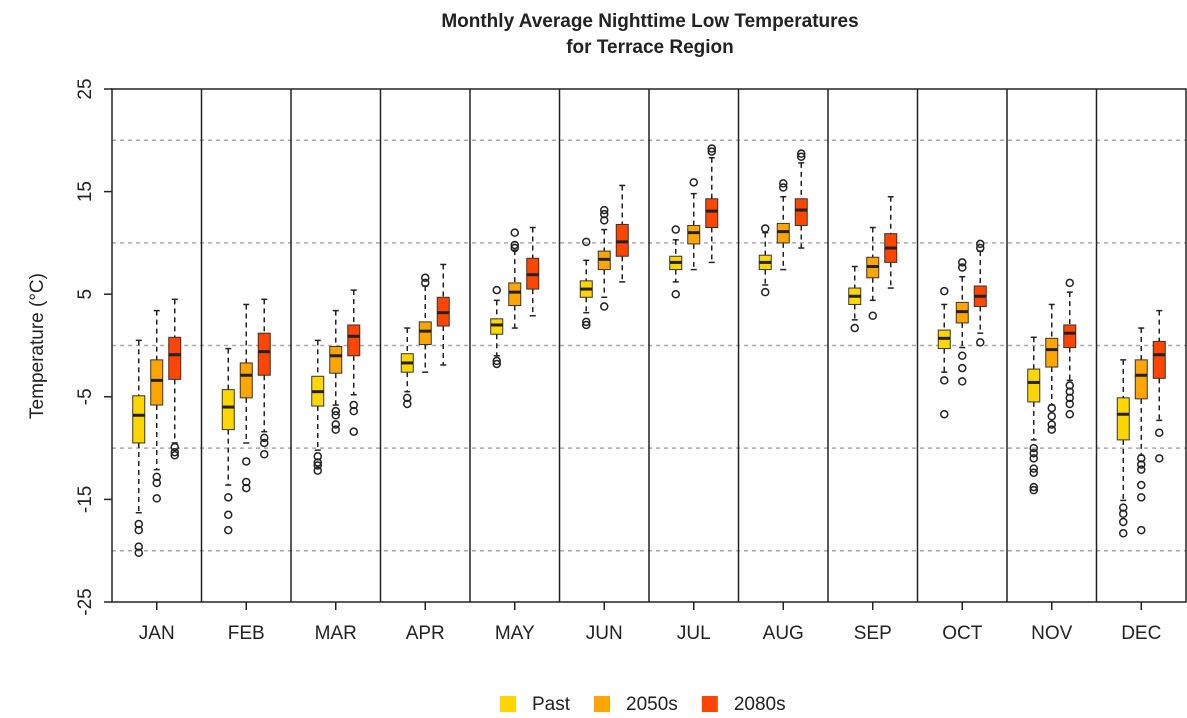 The width and height of the screenshot is (1187, 718). I want to click on y-tick-label: -25, so click(85, 601).